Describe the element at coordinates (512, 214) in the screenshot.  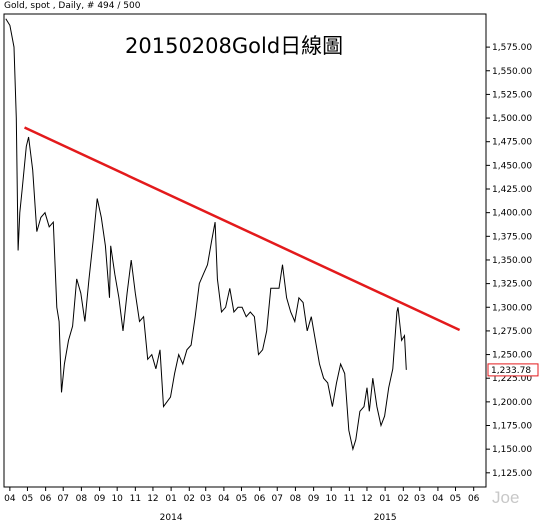
I see `y-tick-label: 1,400.00` at that location.